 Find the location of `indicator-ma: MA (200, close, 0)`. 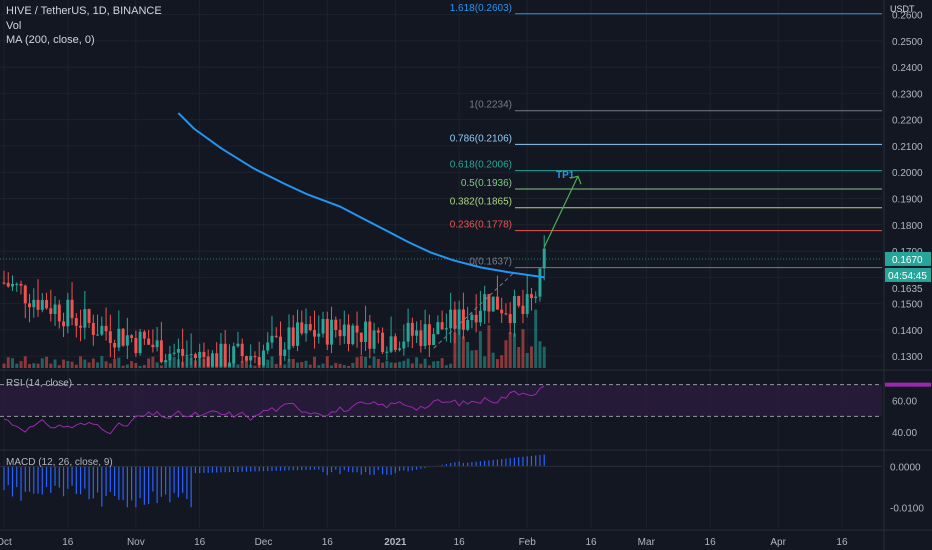

indicator-ma: MA (200, close, 0) is located at coordinates (50, 40).